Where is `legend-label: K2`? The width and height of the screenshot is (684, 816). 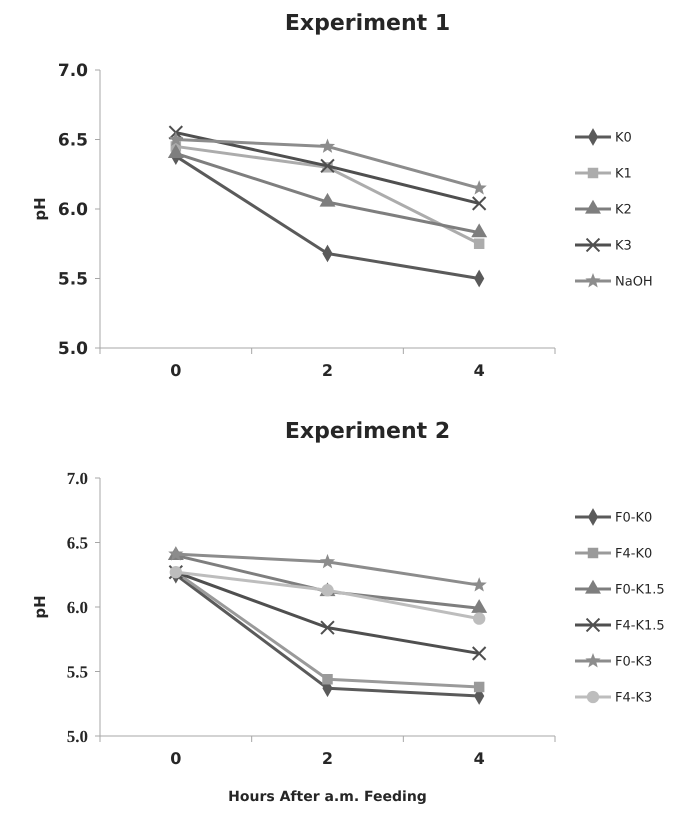 legend-label: K2 is located at coordinates (623, 210).